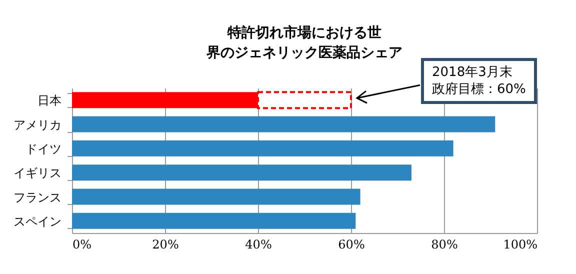  What do you see at coordinates (50, 101) in the screenshot?
I see `y-tick-label: 日本` at bounding box center [50, 101].